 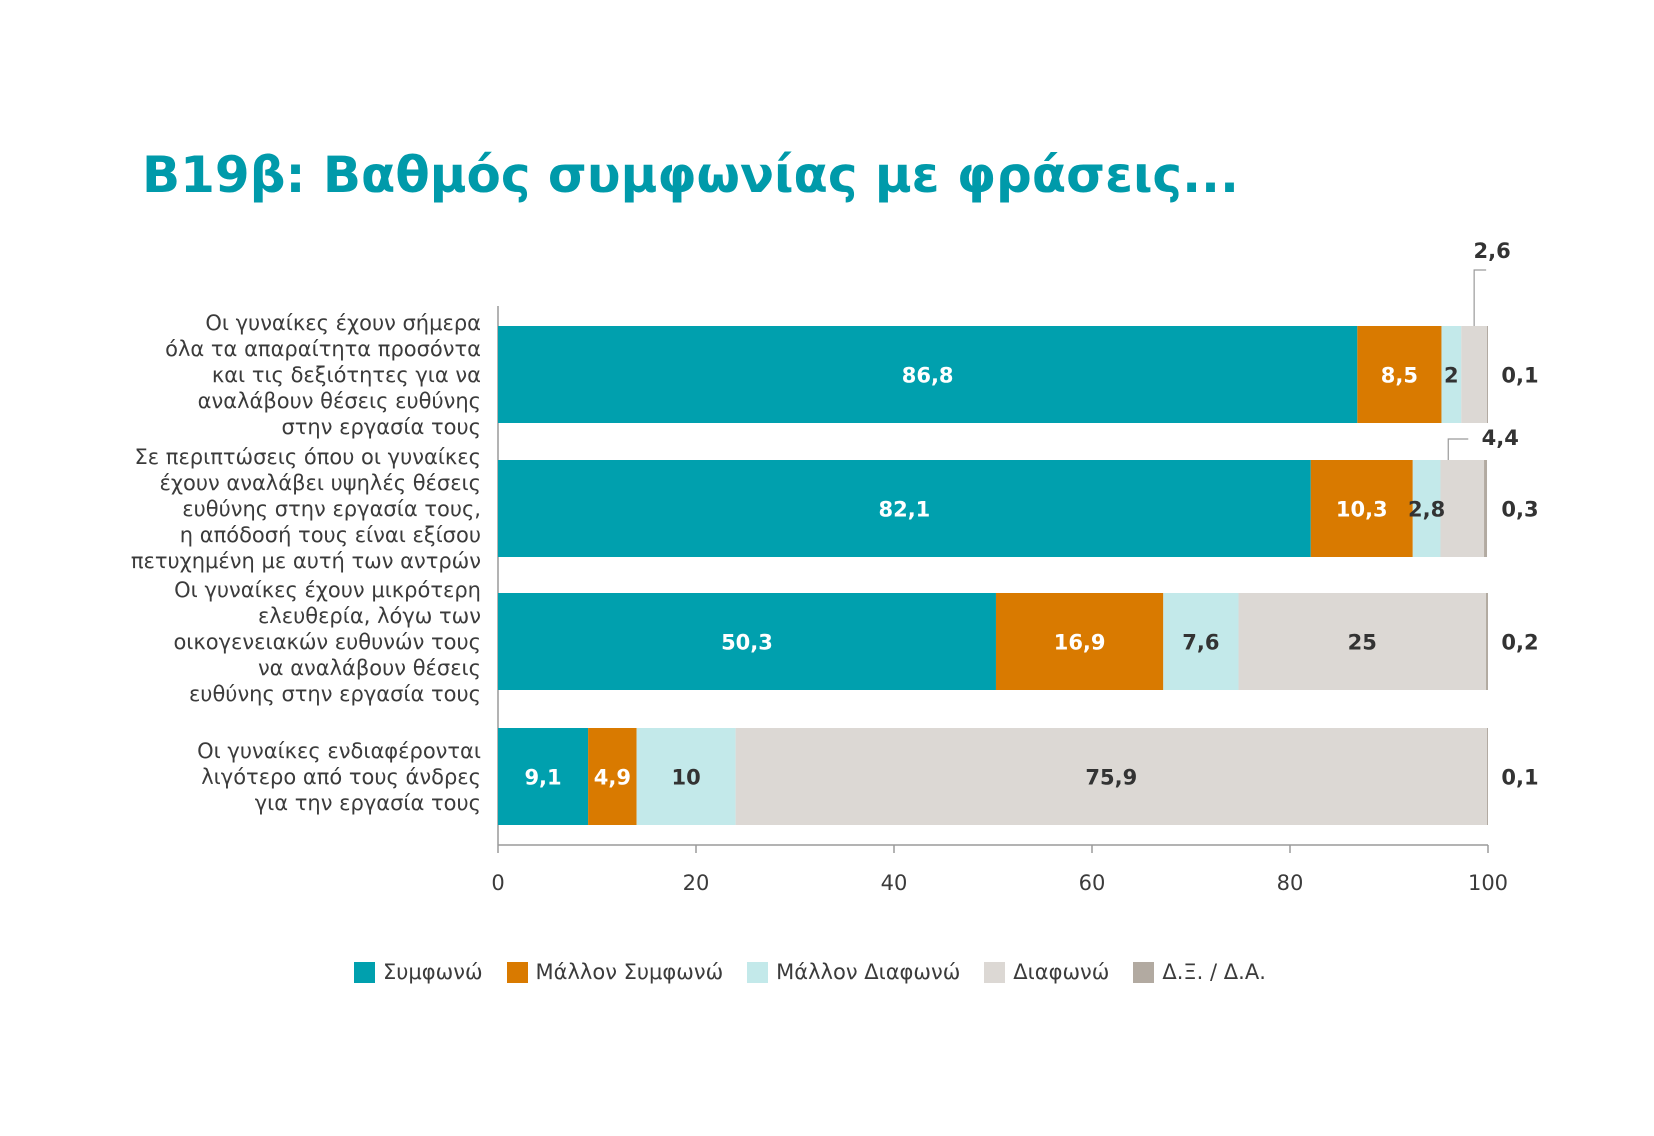 What do you see at coordinates (305, 560) in the screenshot?
I see `category-label-line: πετυχημένη με αυτή των αντρών` at bounding box center [305, 560].